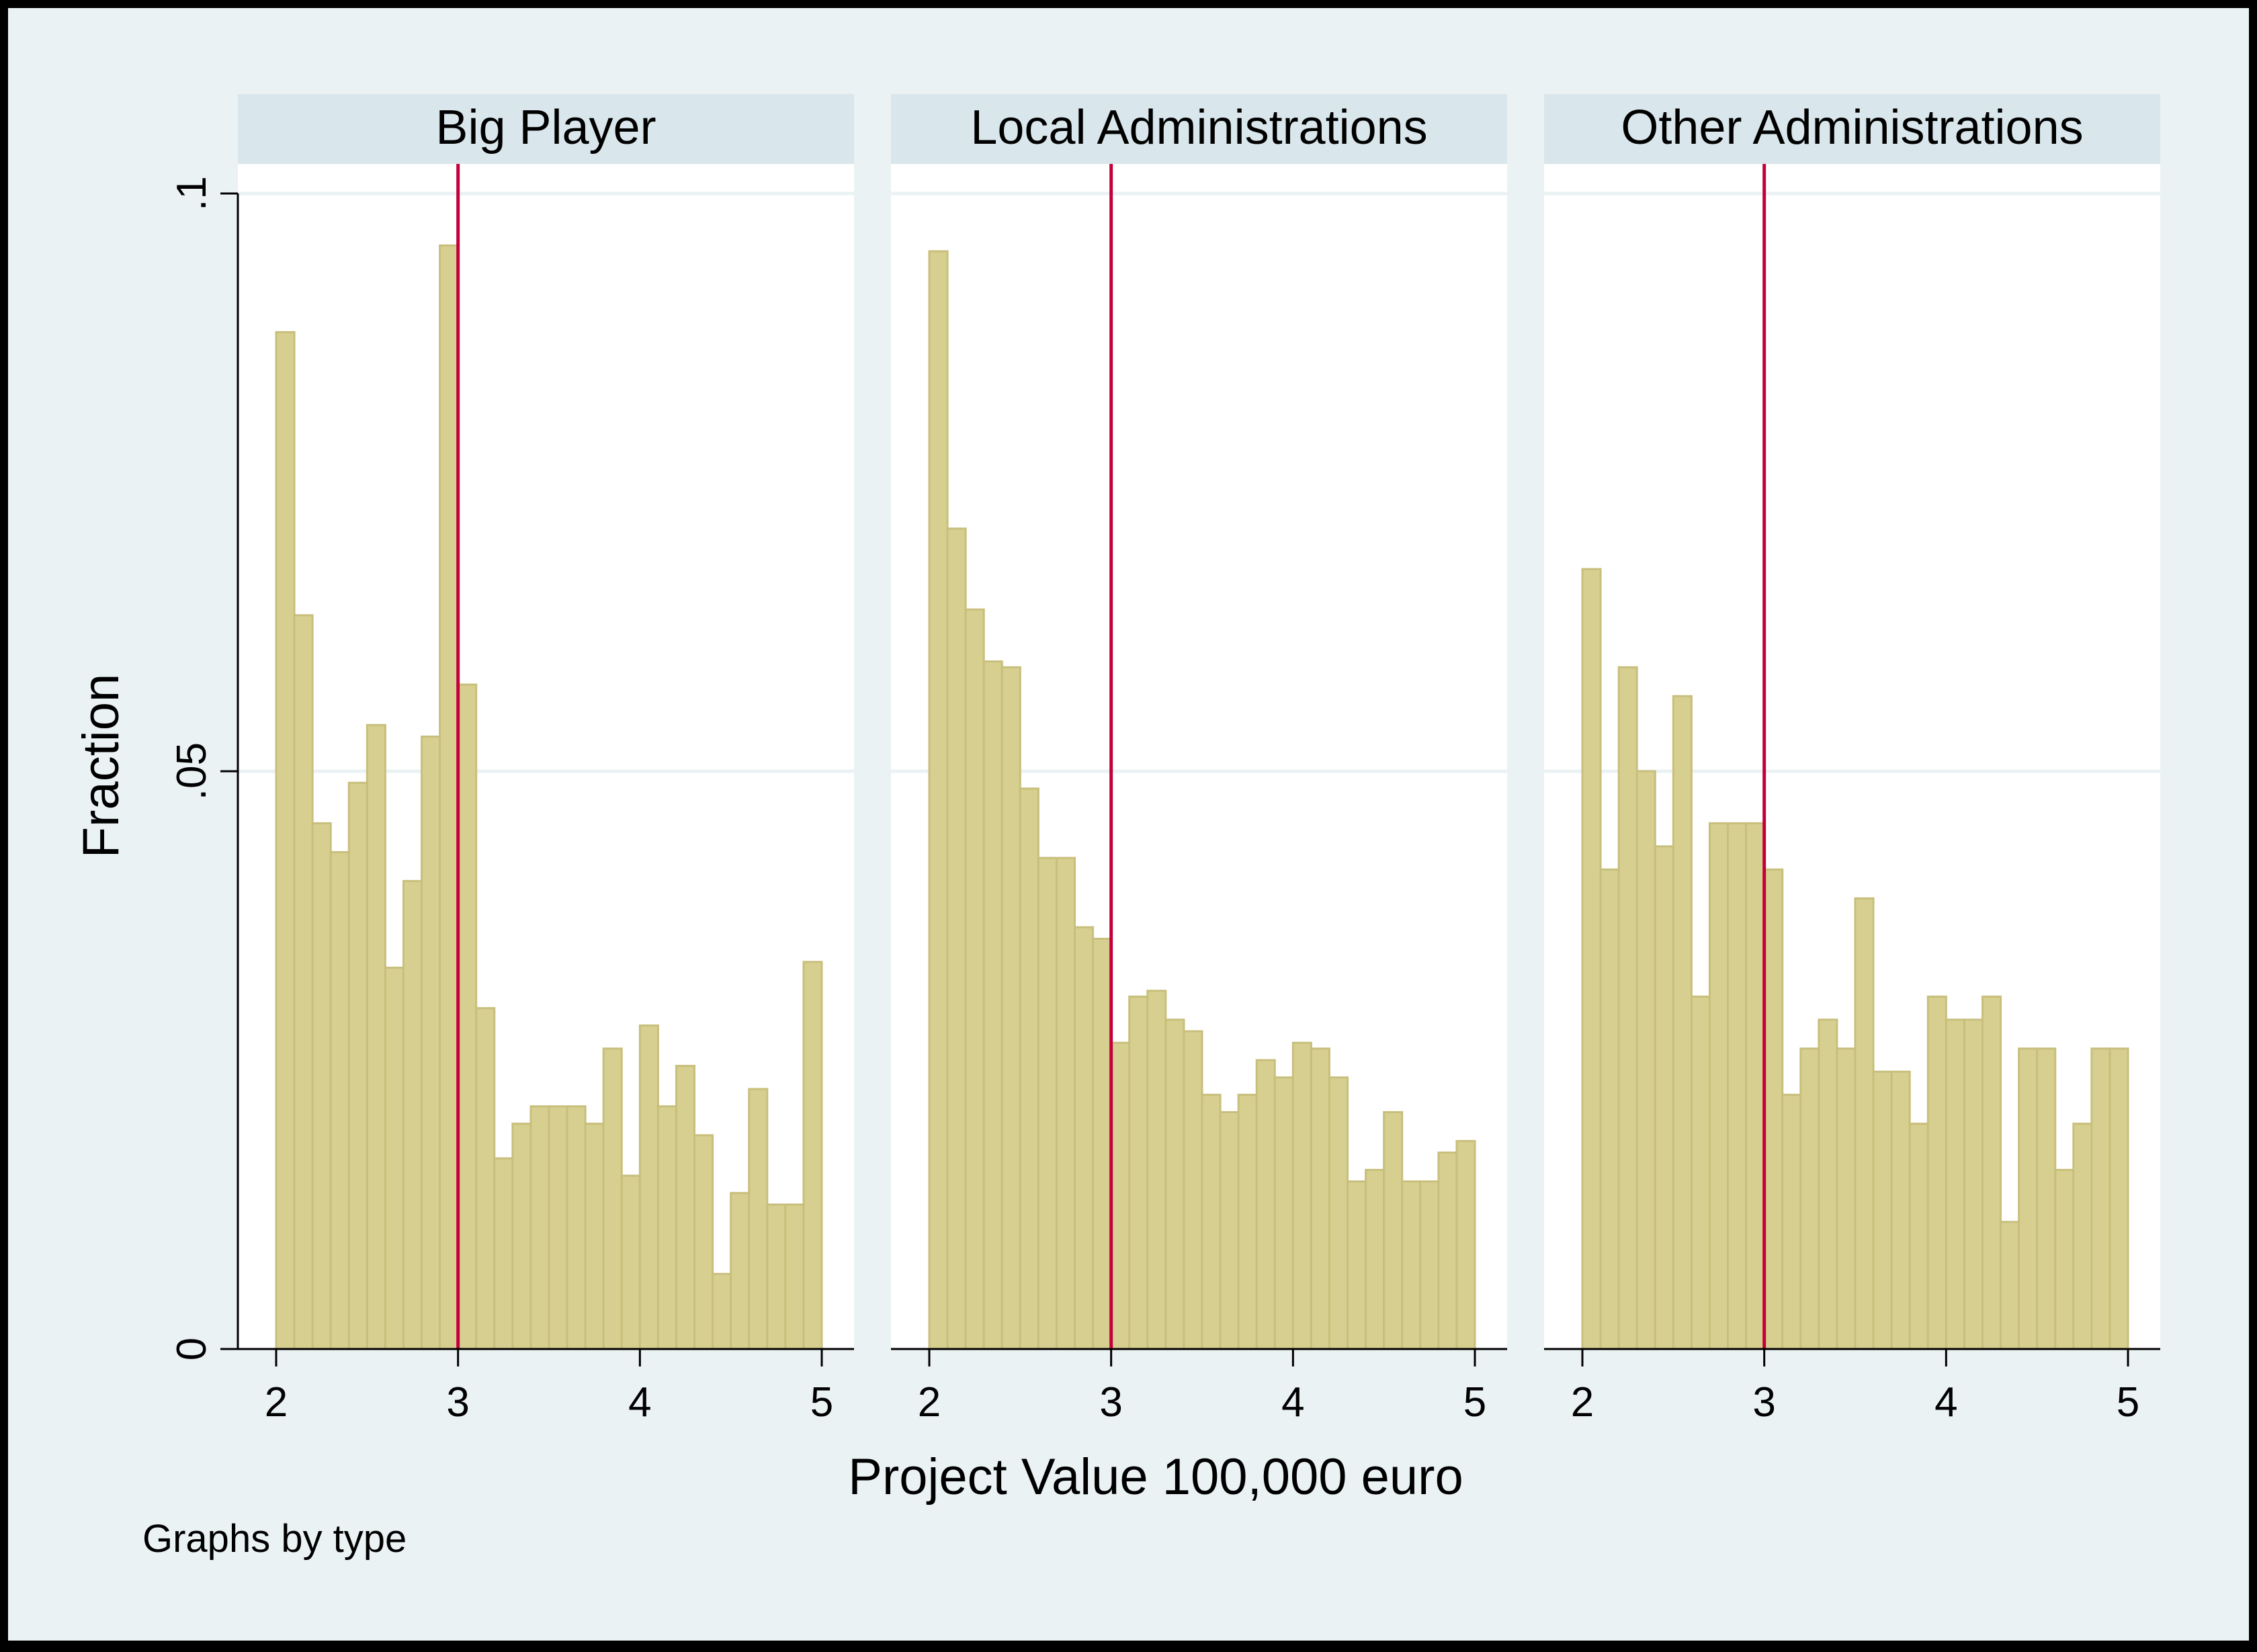  What do you see at coordinates (192, 1349) in the screenshot?
I see `y-tick-label: 0` at bounding box center [192, 1349].